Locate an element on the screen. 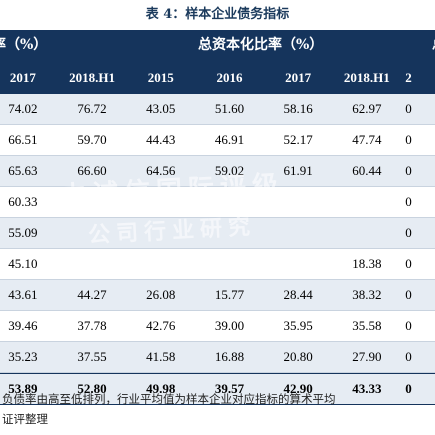 The image size is (435, 435). table-row: 60.33 0 is located at coordinates (217, 202).